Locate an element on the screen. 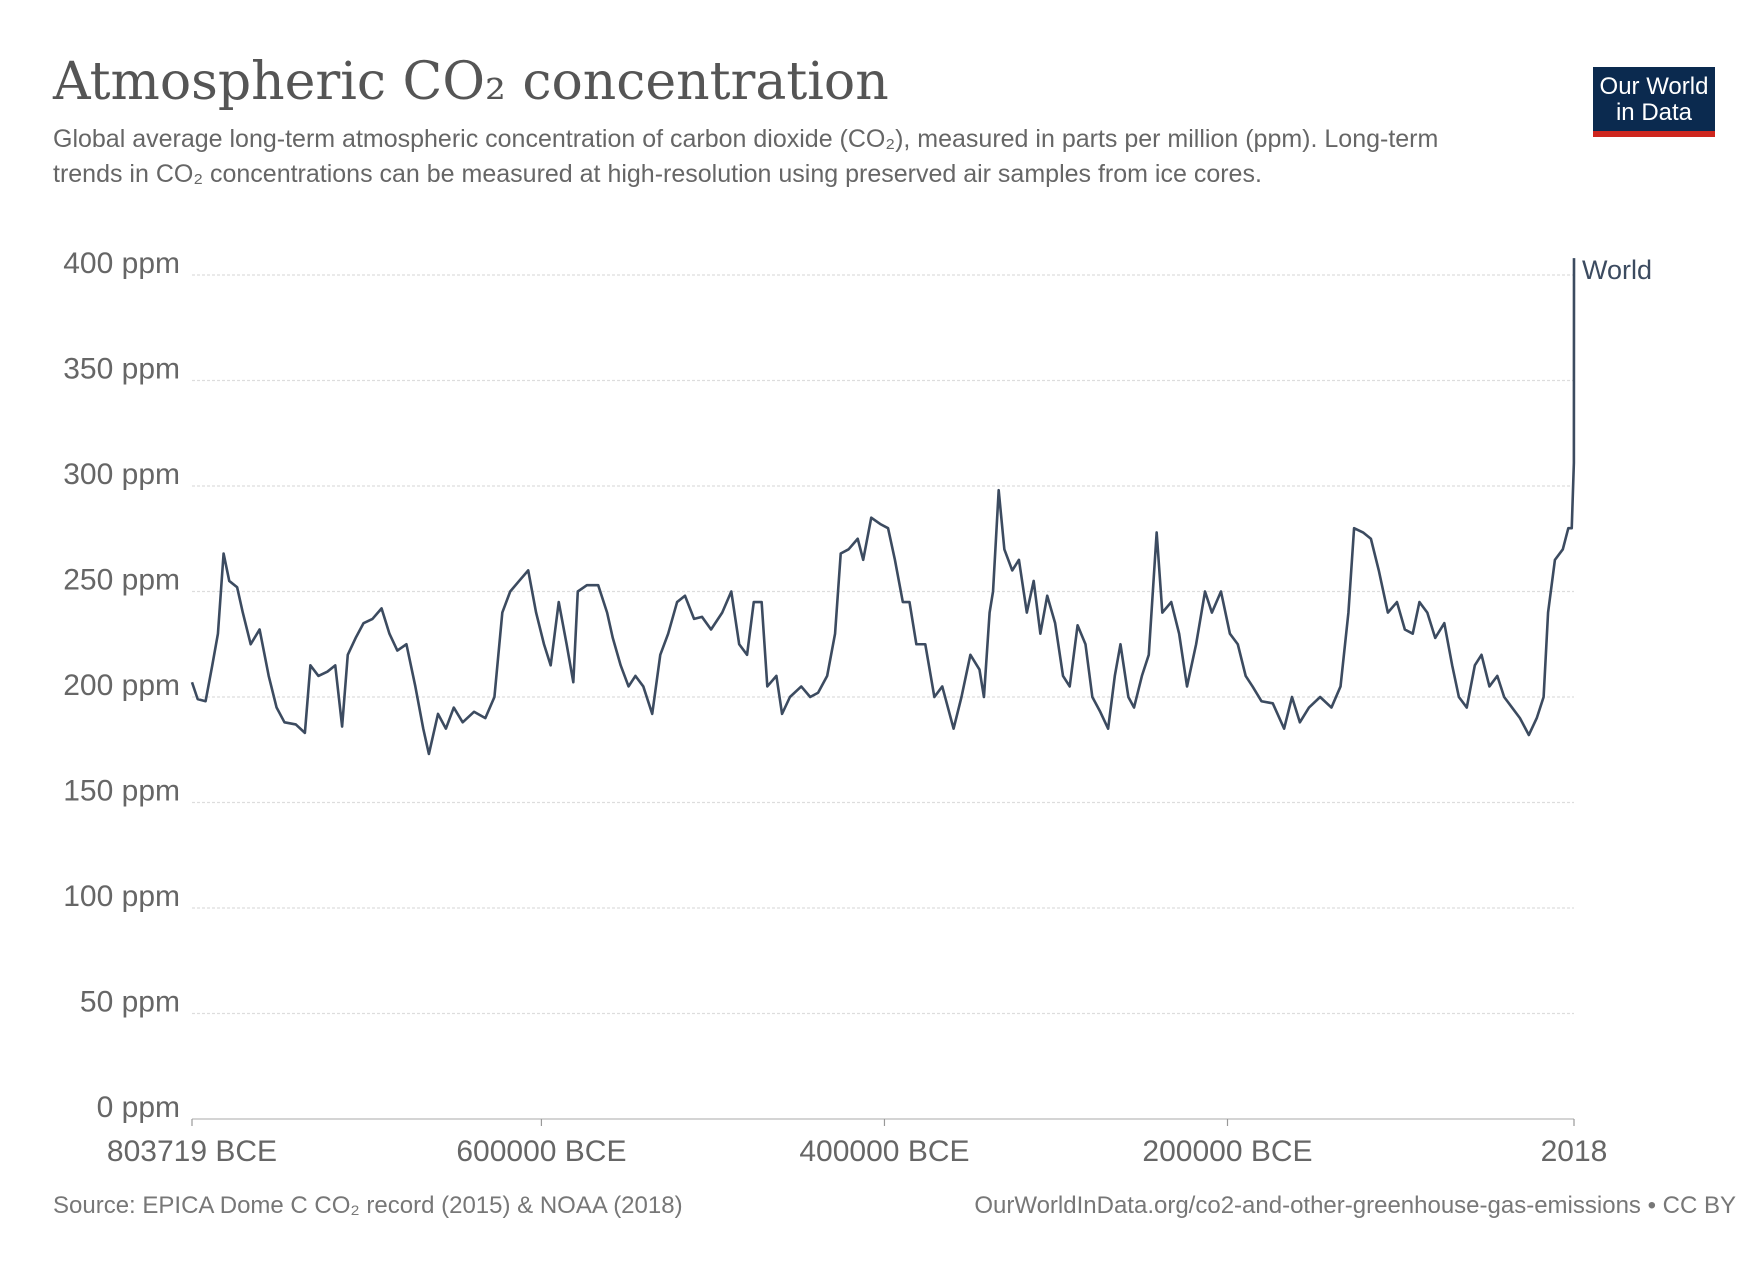 The height and width of the screenshot is (1280, 1760). y-tick-label: 50 ppm is located at coordinates (130, 1001).